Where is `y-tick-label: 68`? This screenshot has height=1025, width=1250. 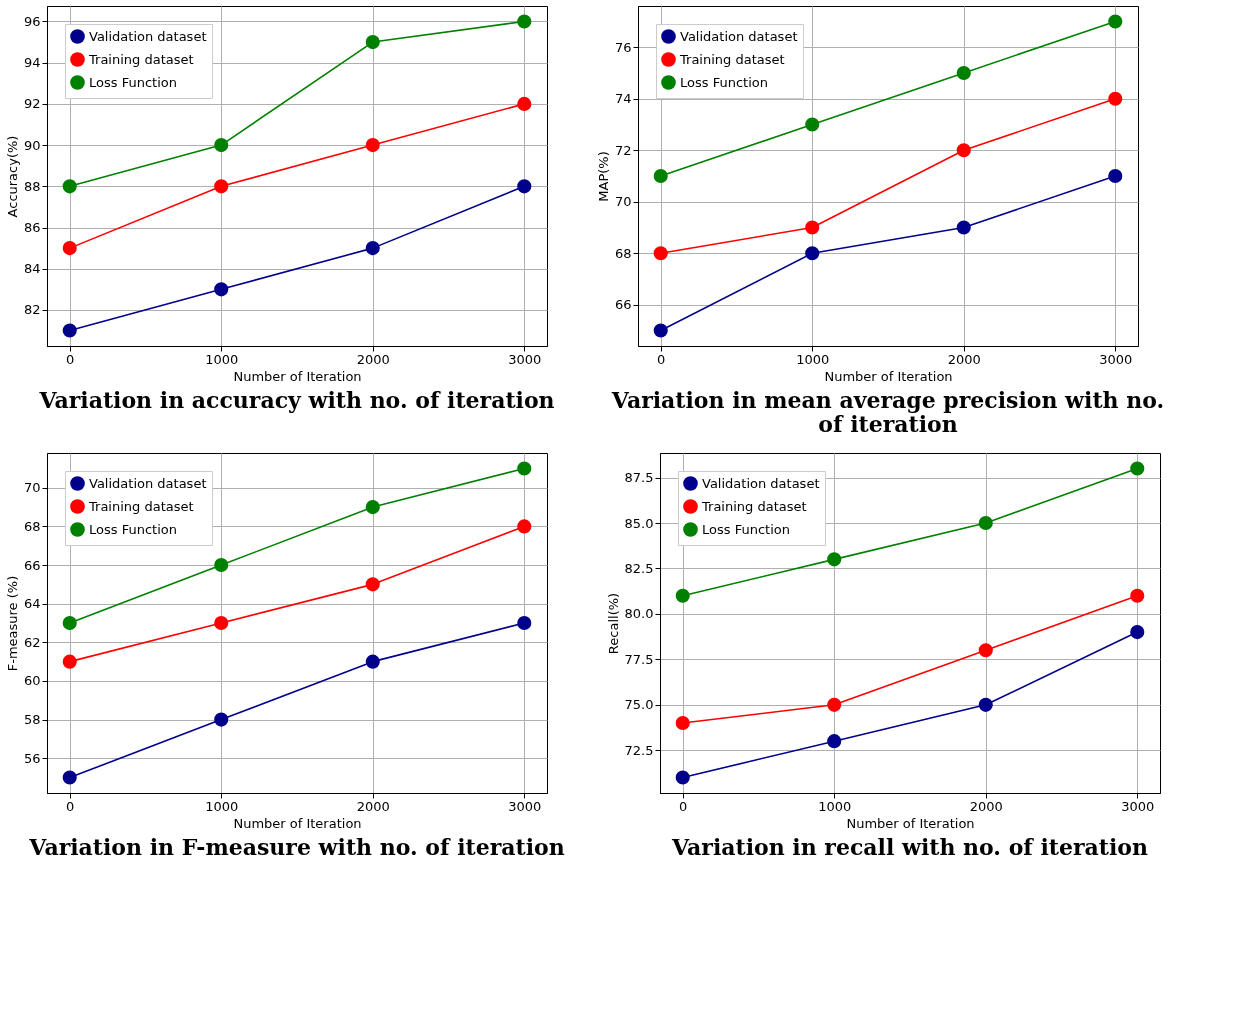
y-tick-label: 68 is located at coordinates (32, 526).